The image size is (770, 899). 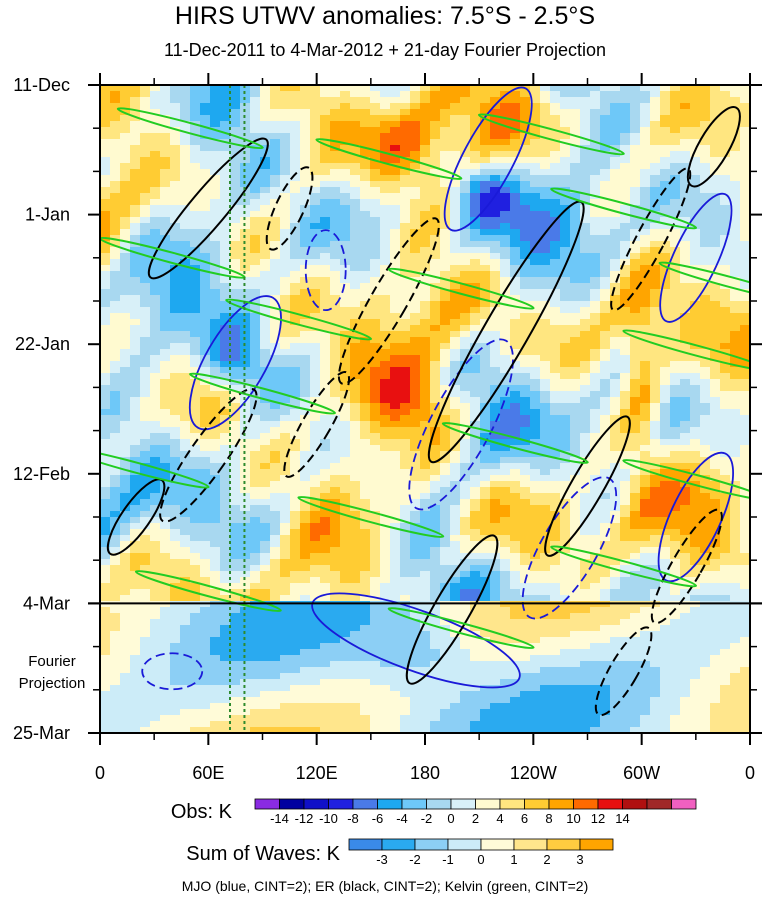 What do you see at coordinates (548, 818) in the screenshot?
I see `obs-colorbar-label: 8` at bounding box center [548, 818].